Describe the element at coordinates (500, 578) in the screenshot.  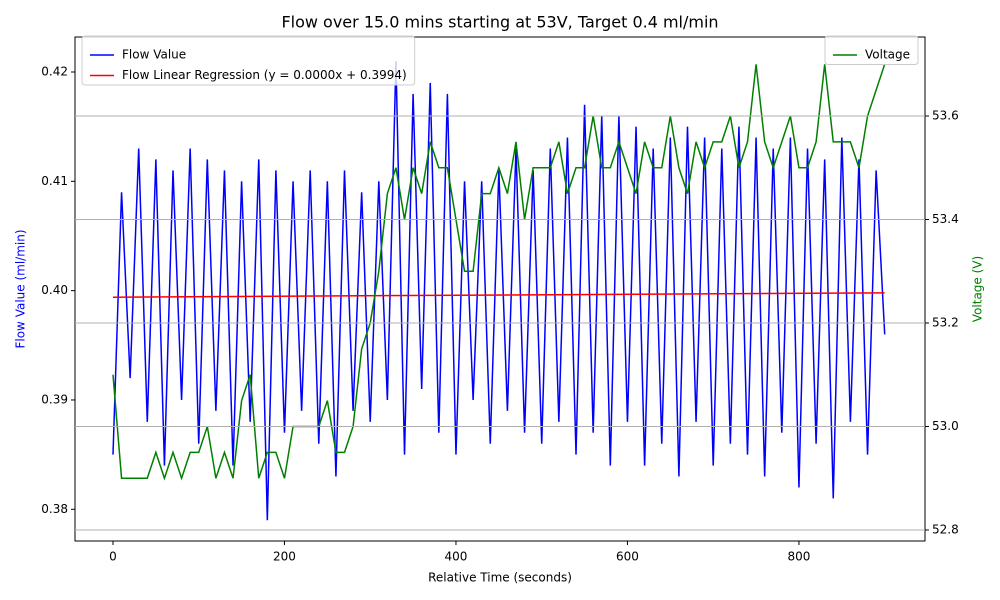
I see `x-axis-label: Relative Time (seconds)` at that location.